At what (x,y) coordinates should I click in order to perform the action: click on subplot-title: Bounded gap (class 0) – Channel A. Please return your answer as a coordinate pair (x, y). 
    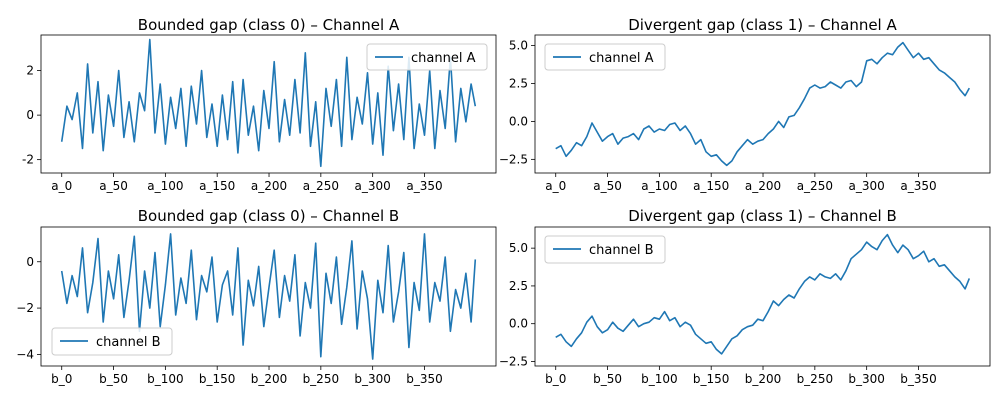
    Looking at the image, I should click on (269, 25).